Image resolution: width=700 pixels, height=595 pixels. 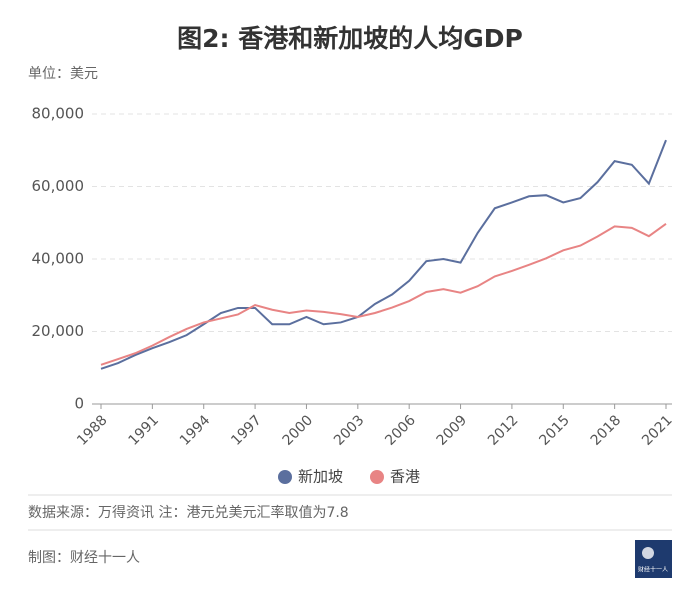 What do you see at coordinates (58, 331) in the screenshot?
I see `y-tick-label: 20,000` at bounding box center [58, 331].